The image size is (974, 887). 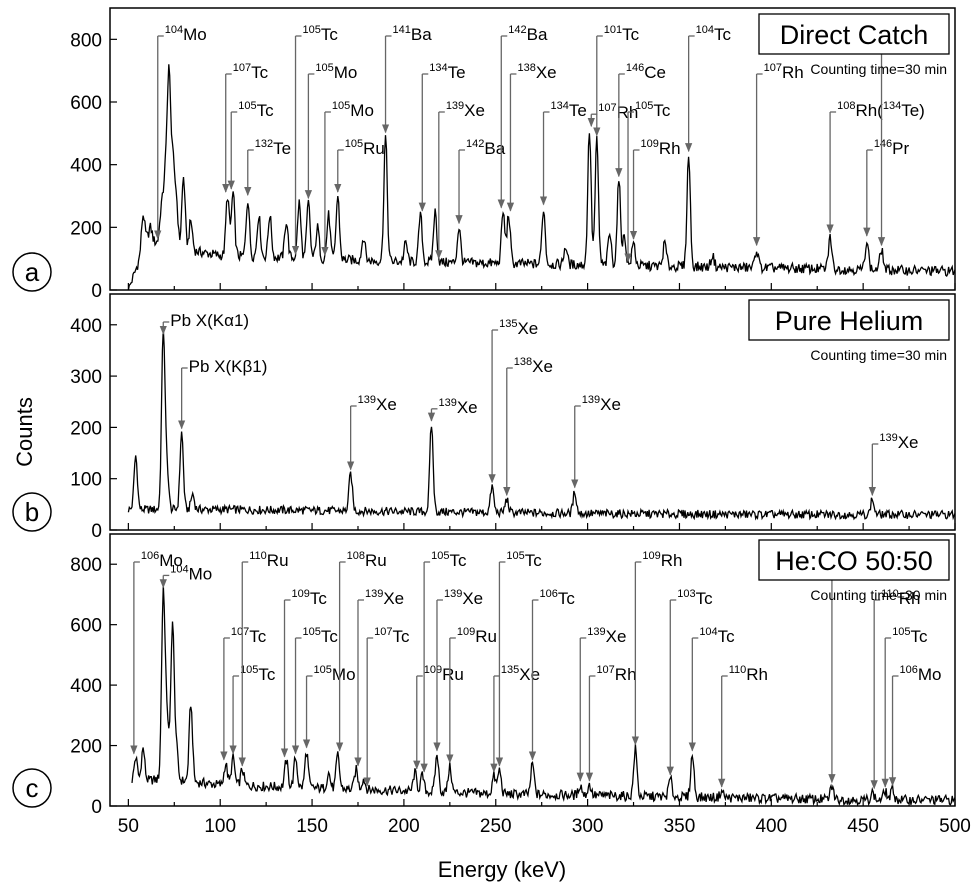 What do you see at coordinates (86, 626) in the screenshot?
I see `y-tick-label: 600` at bounding box center [86, 626].